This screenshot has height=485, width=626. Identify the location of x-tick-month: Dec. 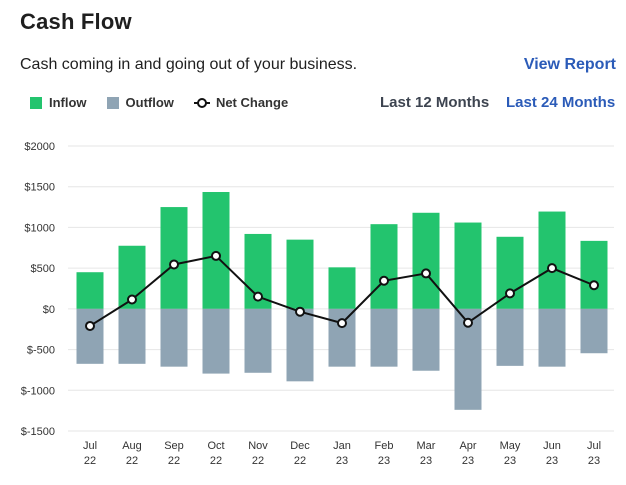
(300, 446).